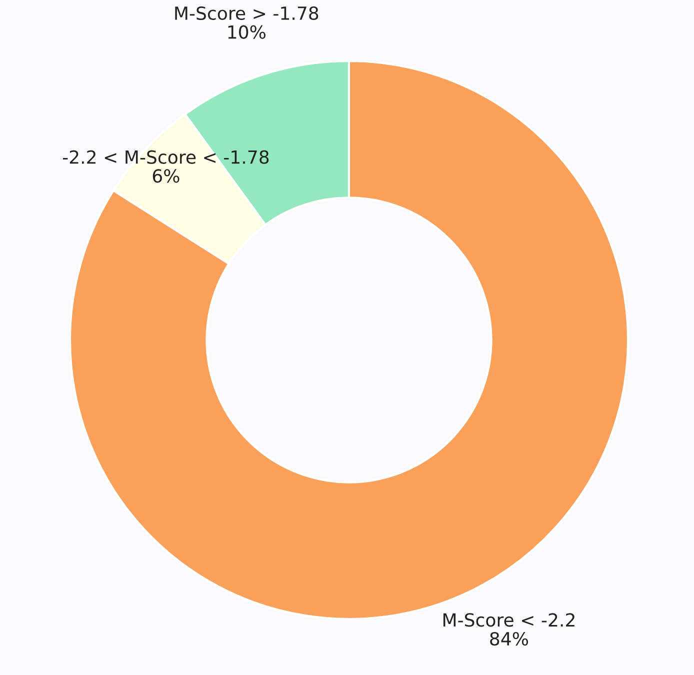  Describe the element at coordinates (166, 176) in the screenshot. I see `data-label: 6%` at that location.